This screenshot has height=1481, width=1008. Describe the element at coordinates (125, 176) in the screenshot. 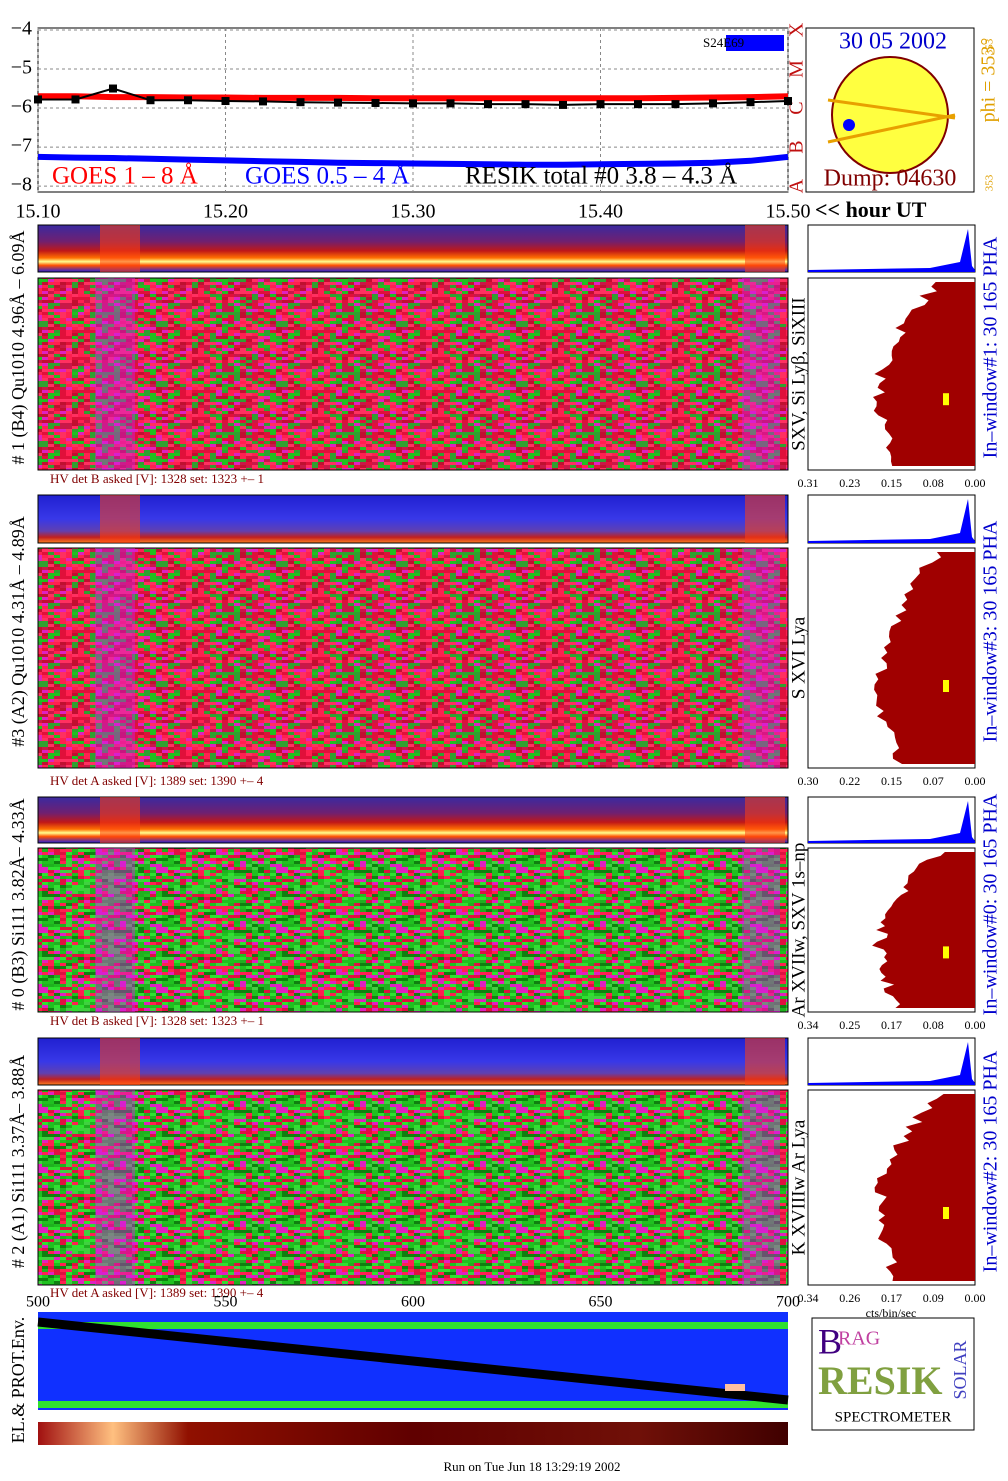

I see `legend-label: GOES 1 – 8 Å` at that location.